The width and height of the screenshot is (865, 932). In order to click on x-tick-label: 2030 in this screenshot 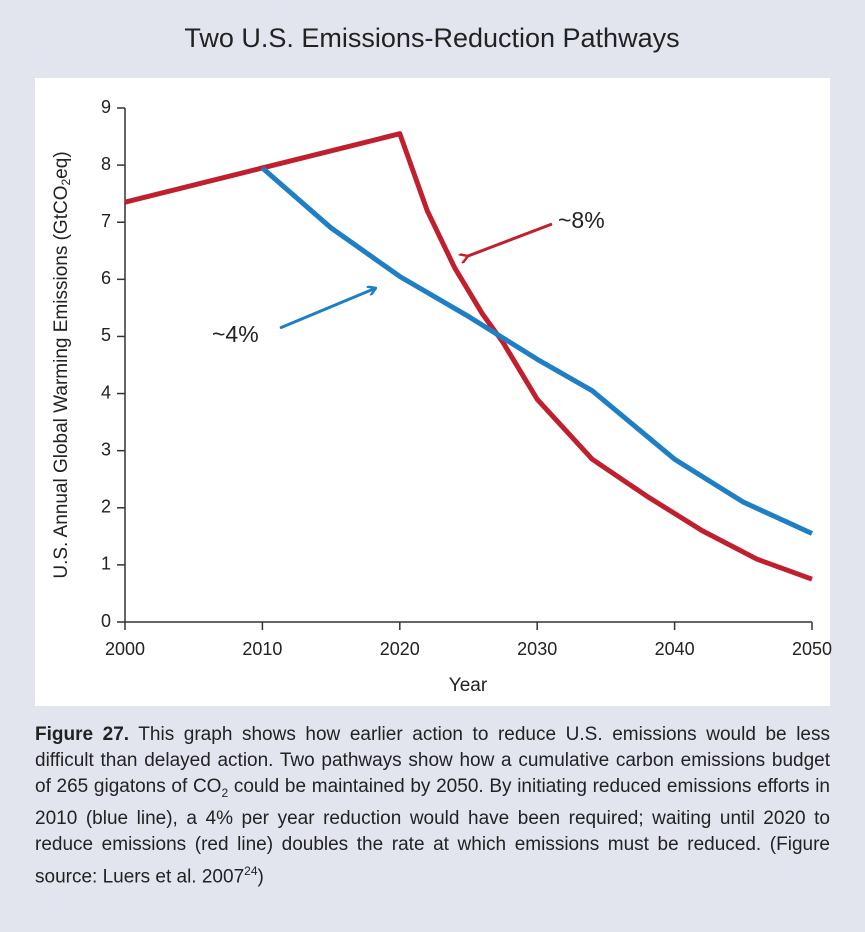, I will do `click(537, 649)`.